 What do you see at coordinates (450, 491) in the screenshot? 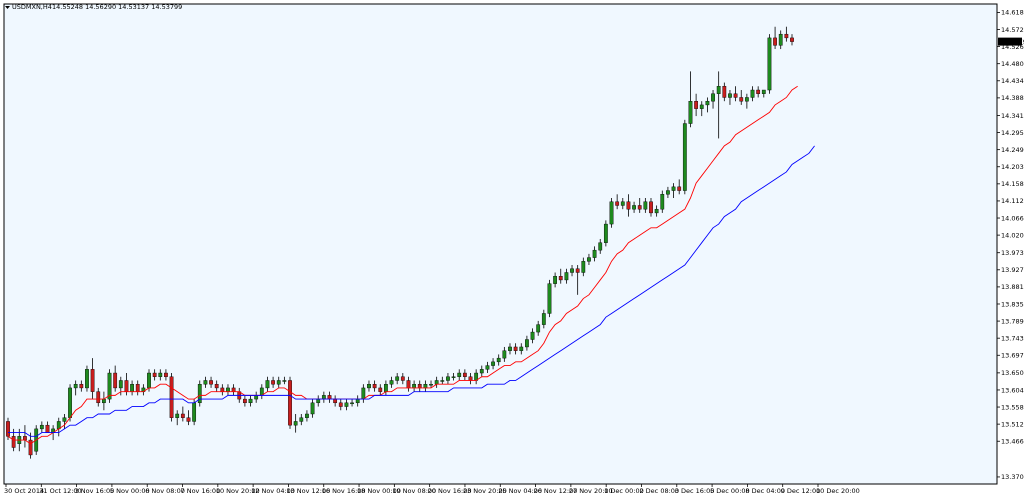
I see `time-tick-label: 20 Nov 16:00` at bounding box center [450, 491].